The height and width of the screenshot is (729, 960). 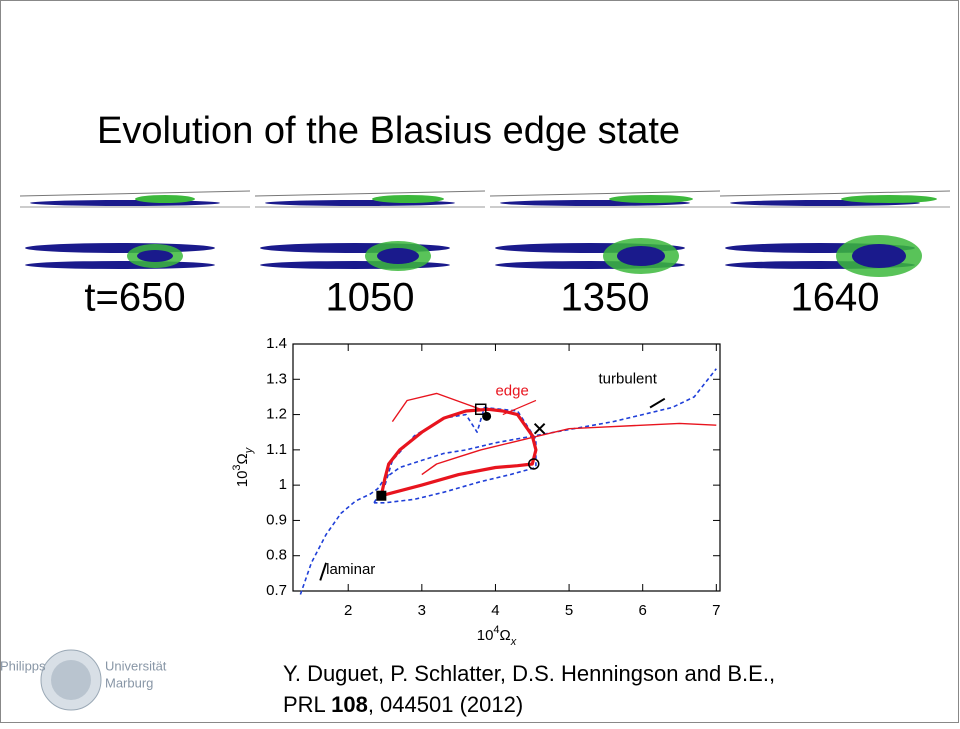 What do you see at coordinates (249, 450) in the screenshot?
I see `axis-label-part: y` at bounding box center [249, 450].